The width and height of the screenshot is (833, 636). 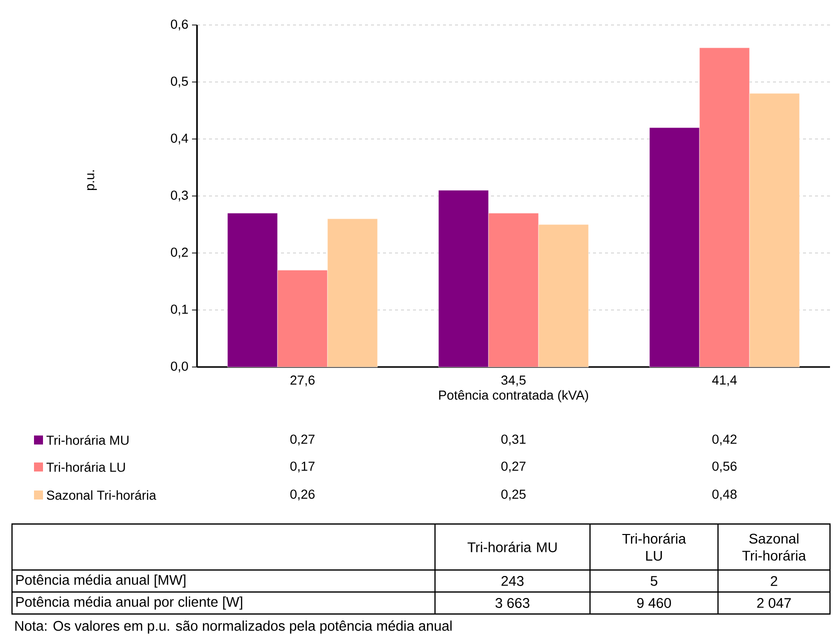 What do you see at coordinates (512, 547) in the screenshot?
I see `category-label: Tri-horária MU` at bounding box center [512, 547].